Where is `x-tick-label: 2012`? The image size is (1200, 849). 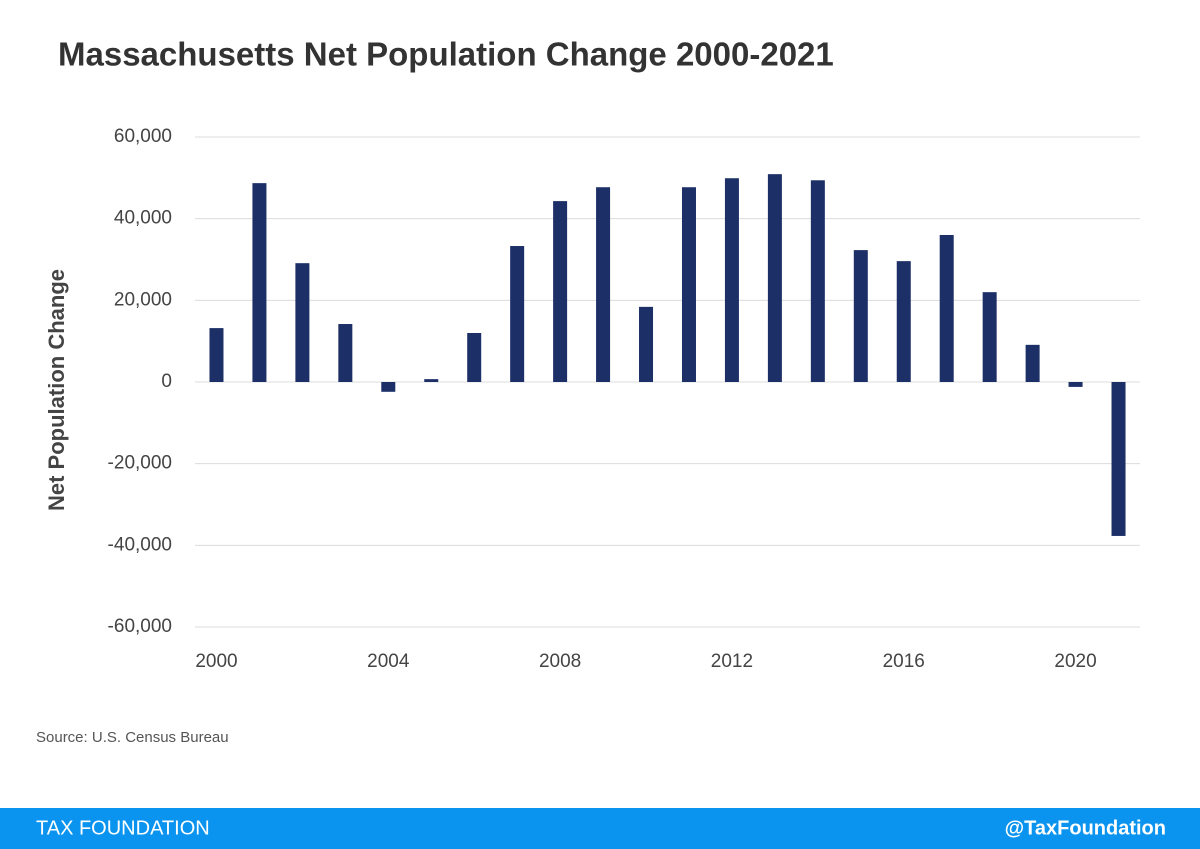
x-tick-label: 2012 is located at coordinates (732, 661).